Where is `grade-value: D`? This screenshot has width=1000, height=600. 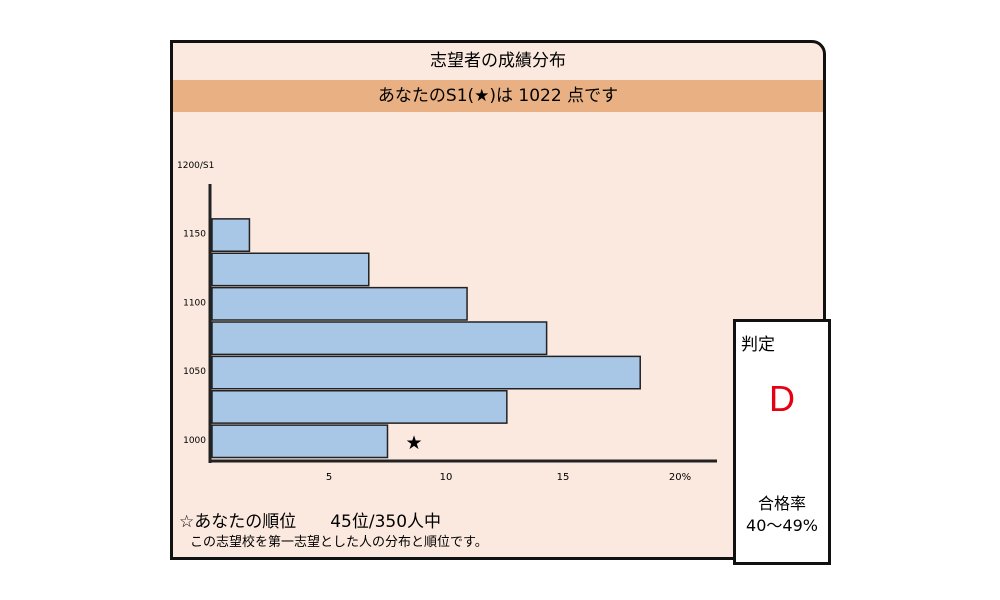 grade-value: D is located at coordinates (782, 398).